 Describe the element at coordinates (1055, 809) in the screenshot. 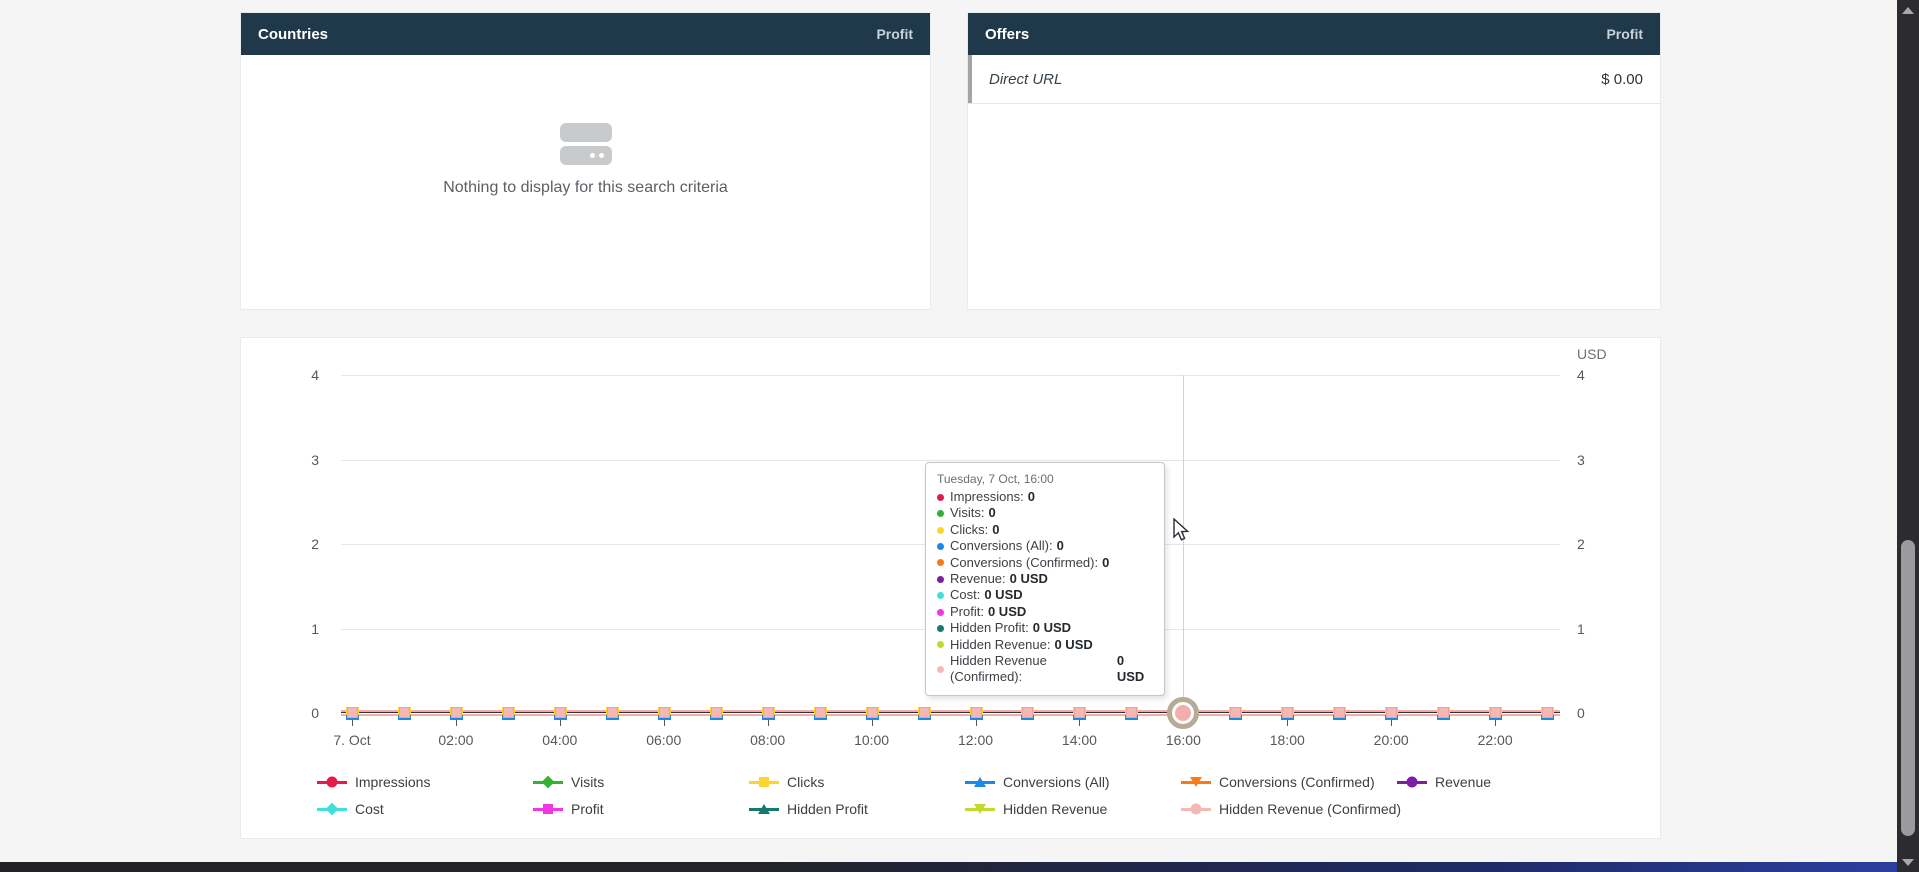

I see `legend-label: Hidden Revenue` at that location.